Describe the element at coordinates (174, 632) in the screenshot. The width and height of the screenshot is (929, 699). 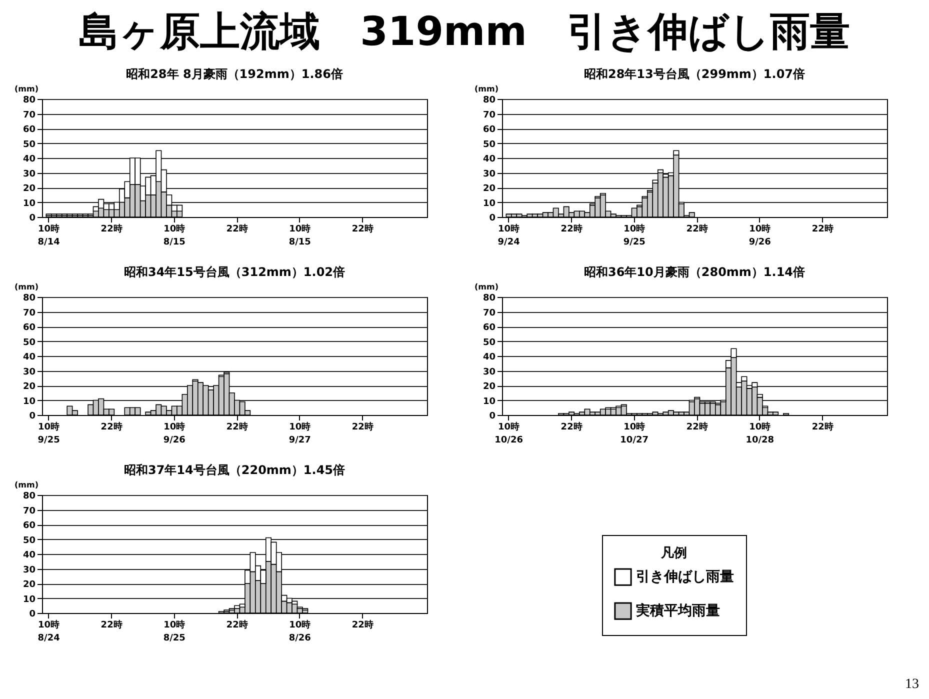
I see `x-tick-label: 10時 8/25` at that location.